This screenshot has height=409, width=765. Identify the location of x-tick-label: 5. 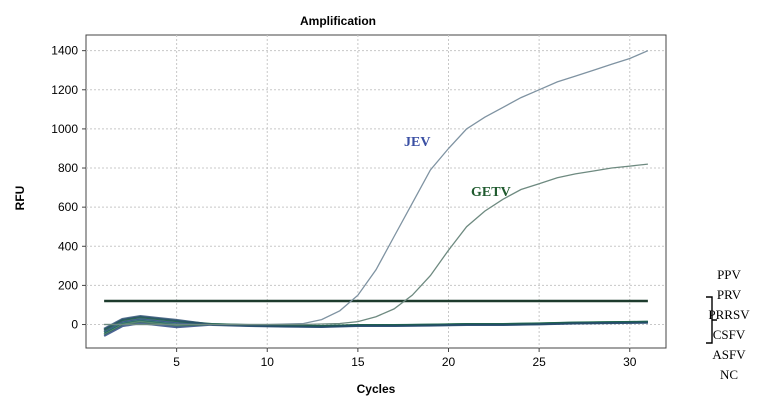
(176, 362).